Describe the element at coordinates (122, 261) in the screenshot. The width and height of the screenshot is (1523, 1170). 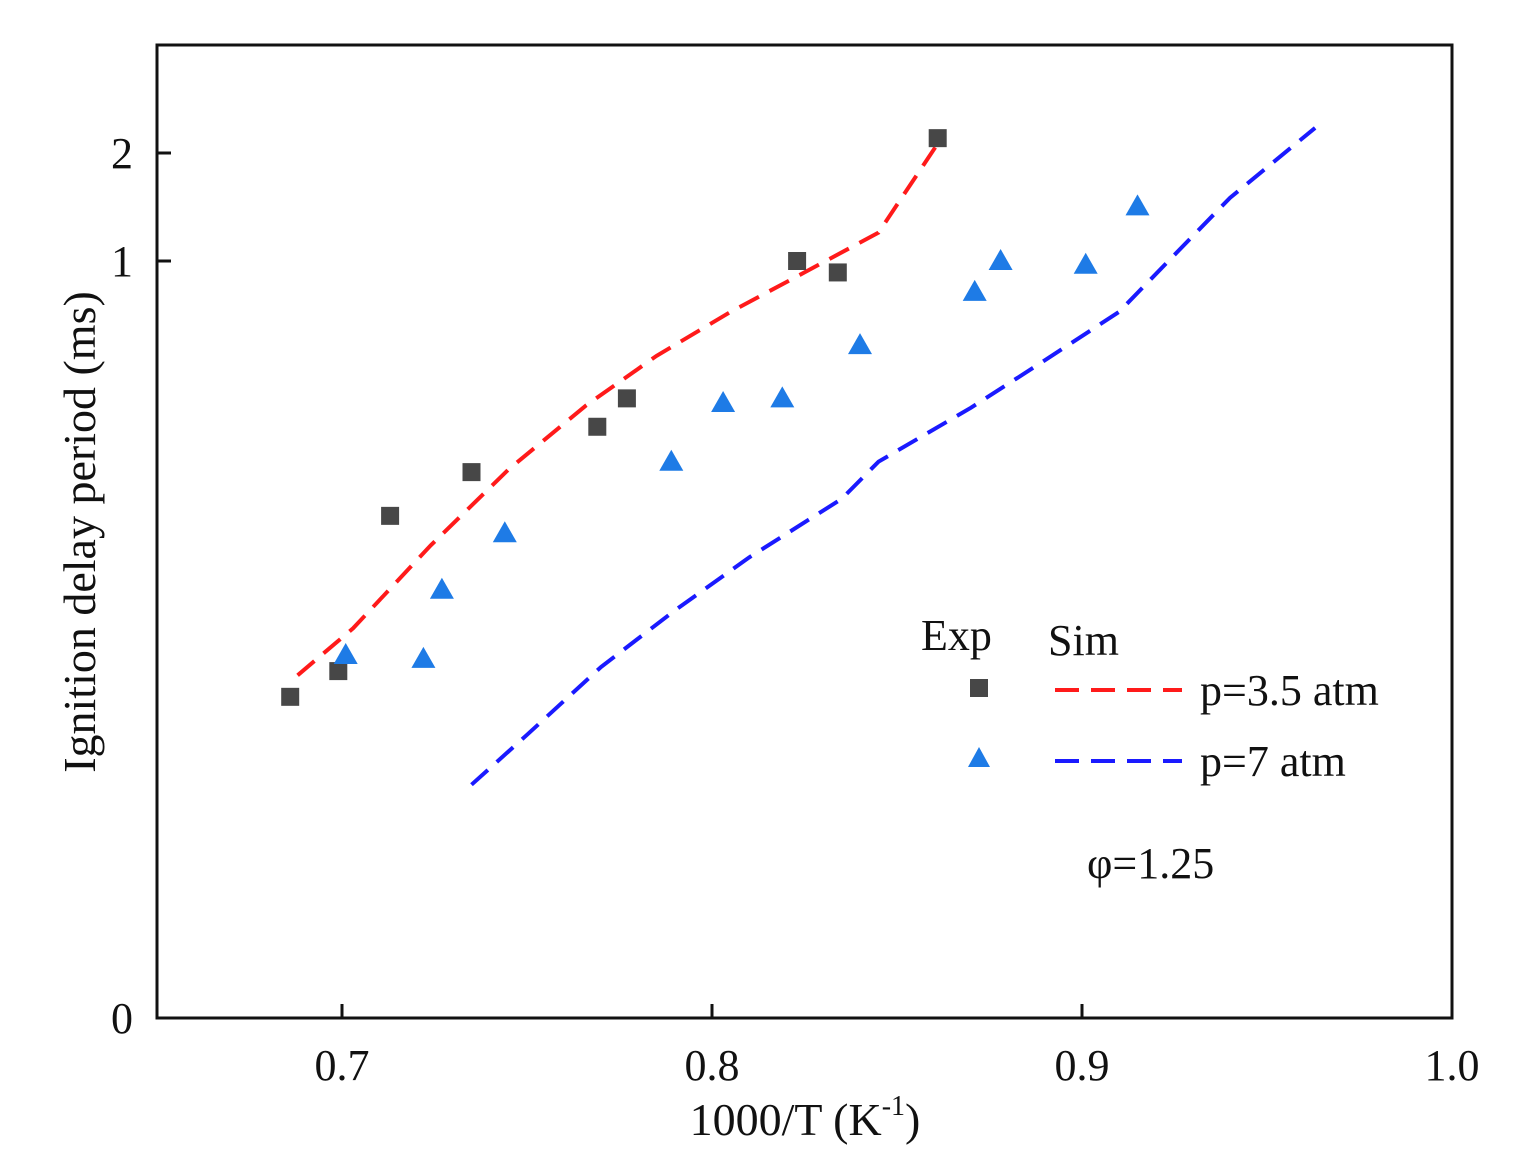
I see `y-tick-label: 1` at that location.